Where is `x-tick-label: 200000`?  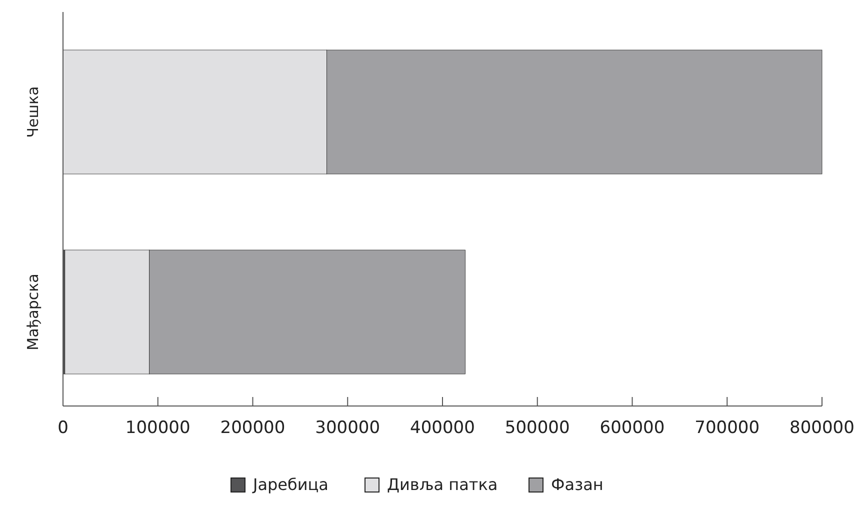 x-tick-label: 200000 is located at coordinates (253, 428).